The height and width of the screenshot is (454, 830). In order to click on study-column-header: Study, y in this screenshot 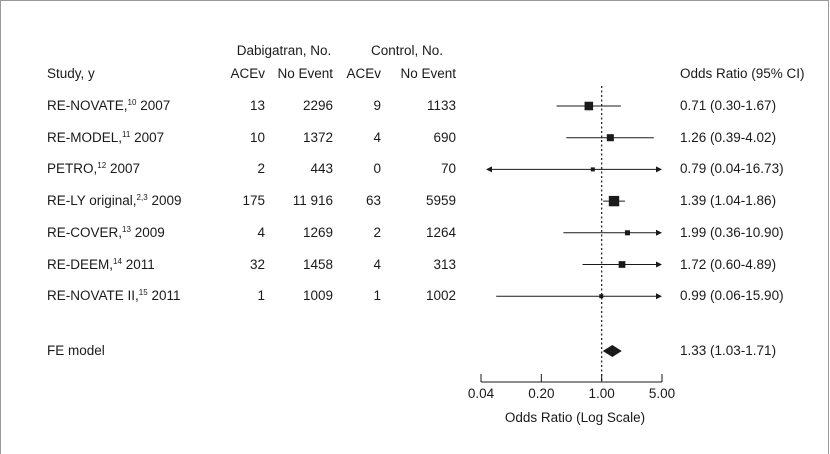, I will do `click(71, 73)`.